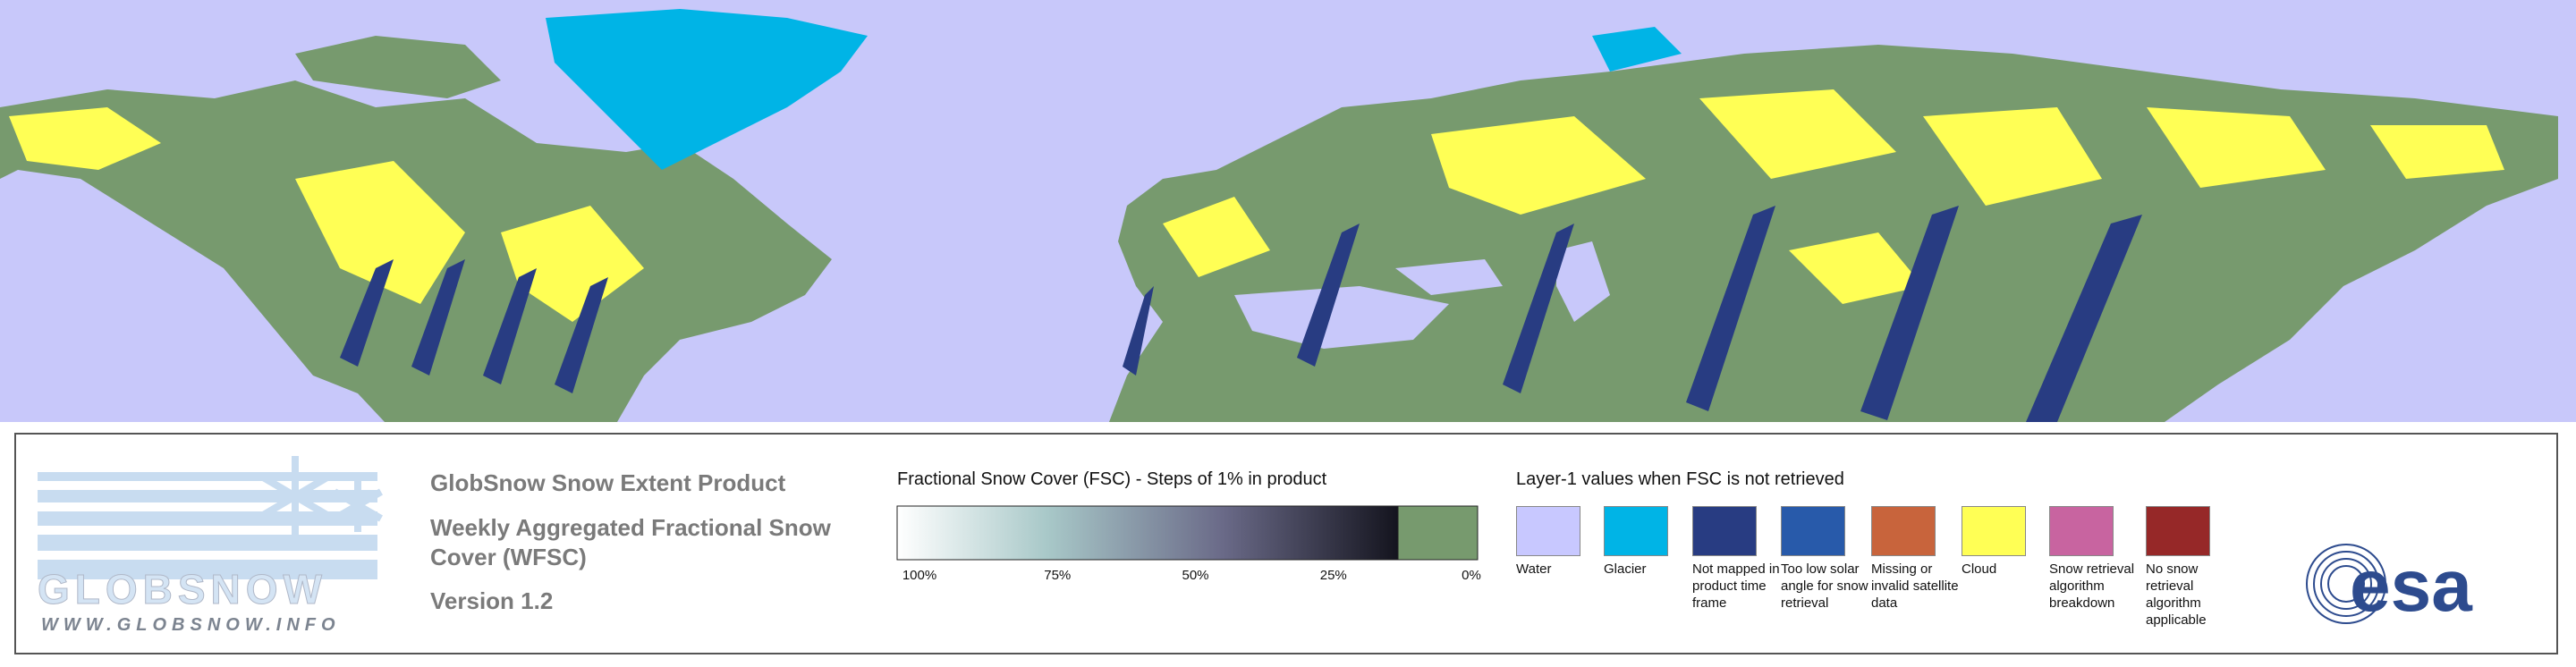  I want to click on fsc-colorbar, so click(1187, 533).